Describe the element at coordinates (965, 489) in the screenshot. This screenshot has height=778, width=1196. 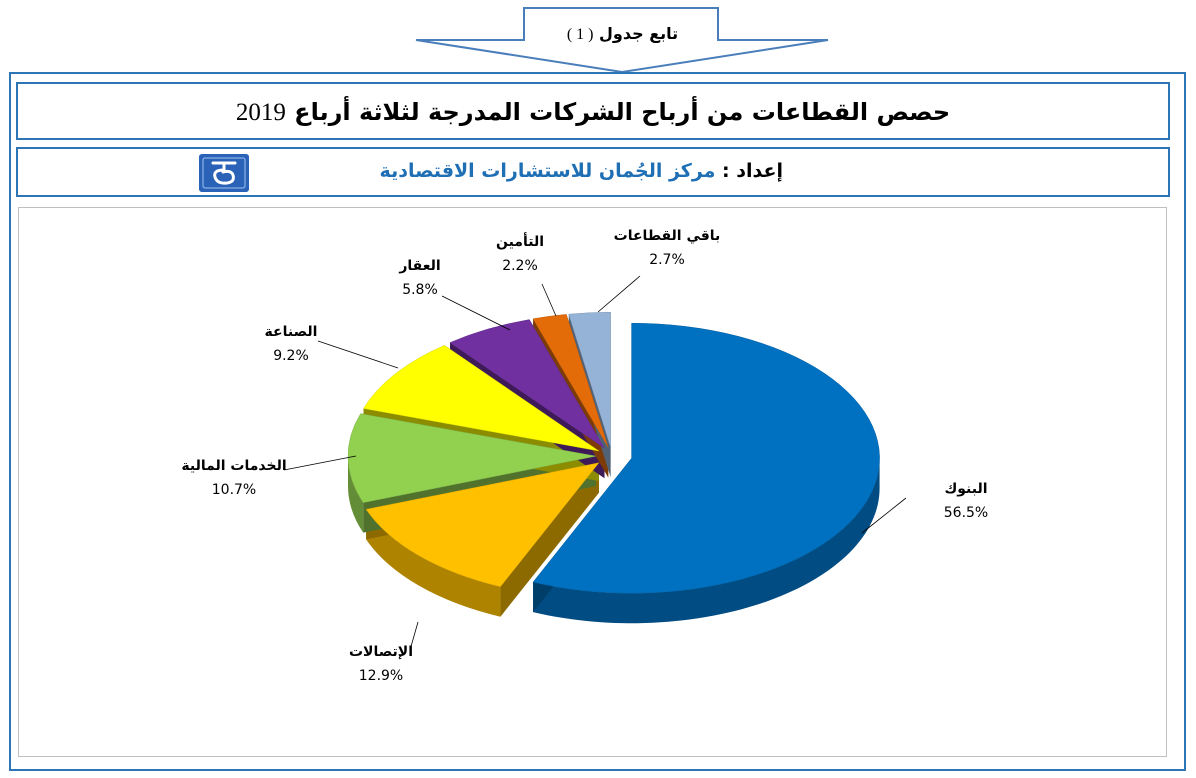
I see `slice-label-0: البنوك` at that location.